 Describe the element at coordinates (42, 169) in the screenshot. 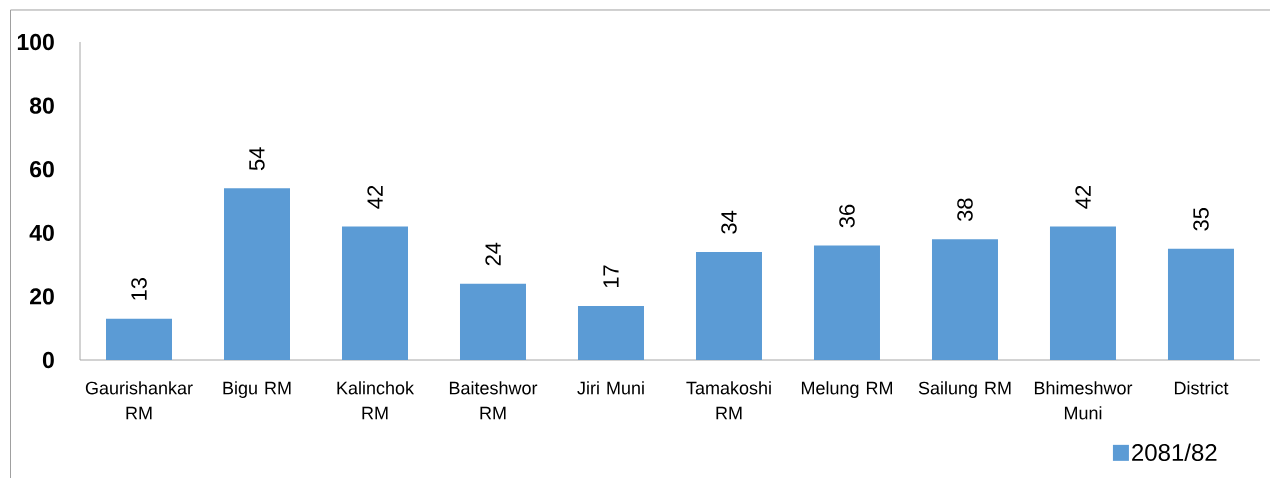

I see `y-tick-label: 60` at that location.